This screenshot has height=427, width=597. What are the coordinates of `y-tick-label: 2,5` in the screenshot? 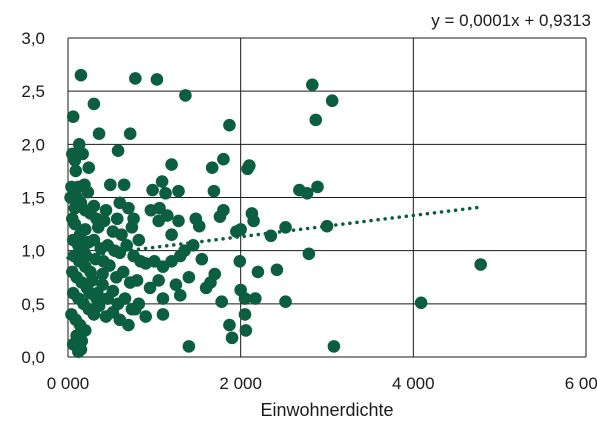 It's located at (33, 91).